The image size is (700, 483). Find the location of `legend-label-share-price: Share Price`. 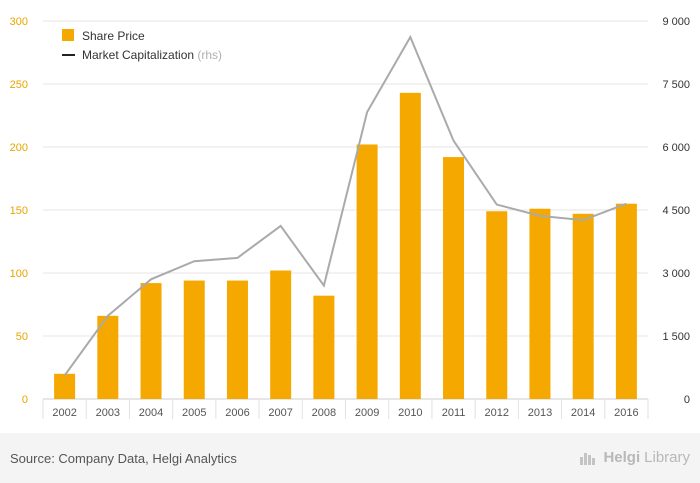

legend-label-share-price: Share Price is located at coordinates (113, 36).